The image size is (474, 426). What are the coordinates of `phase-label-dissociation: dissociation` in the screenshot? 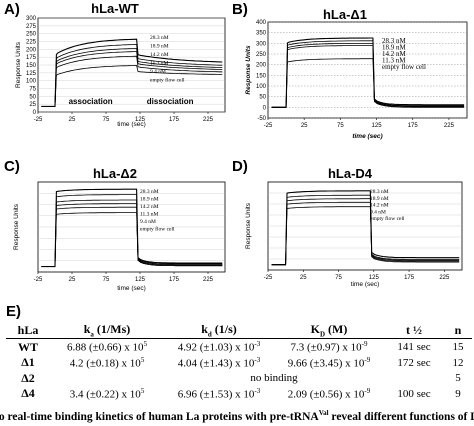 It's located at (170, 101).